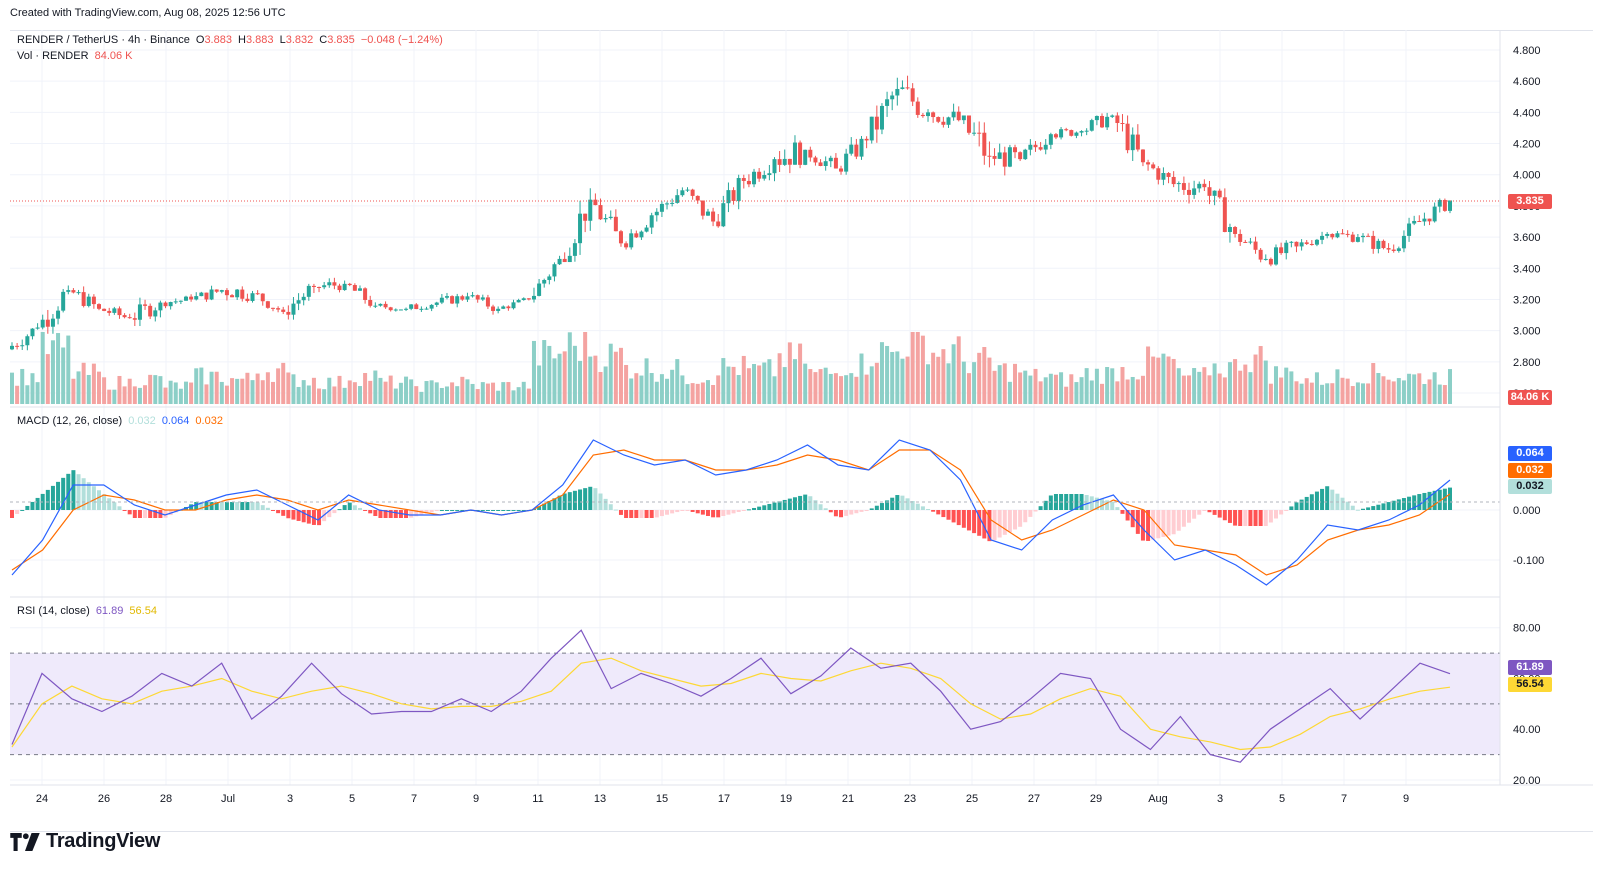 Image resolution: width=1600 pixels, height=888 pixels. Describe the element at coordinates (103, 40) in the screenshot. I see `symbol-label: RENDER / TetherUS · 4h · Binance` at that location.